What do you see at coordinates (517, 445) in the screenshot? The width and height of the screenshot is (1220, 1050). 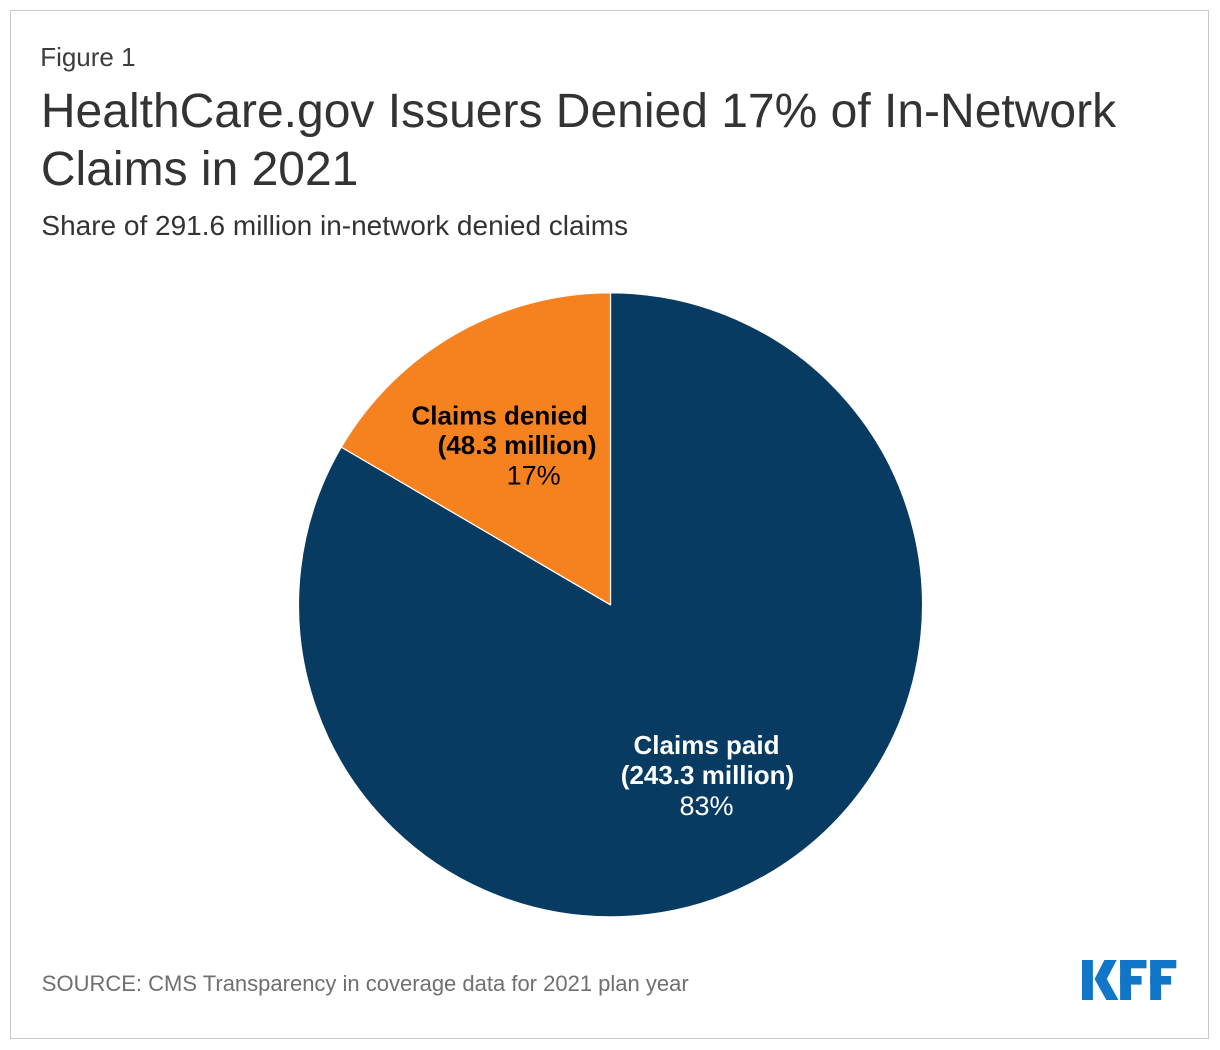 I see `svg-text: (48.3 million)` at bounding box center [517, 445].